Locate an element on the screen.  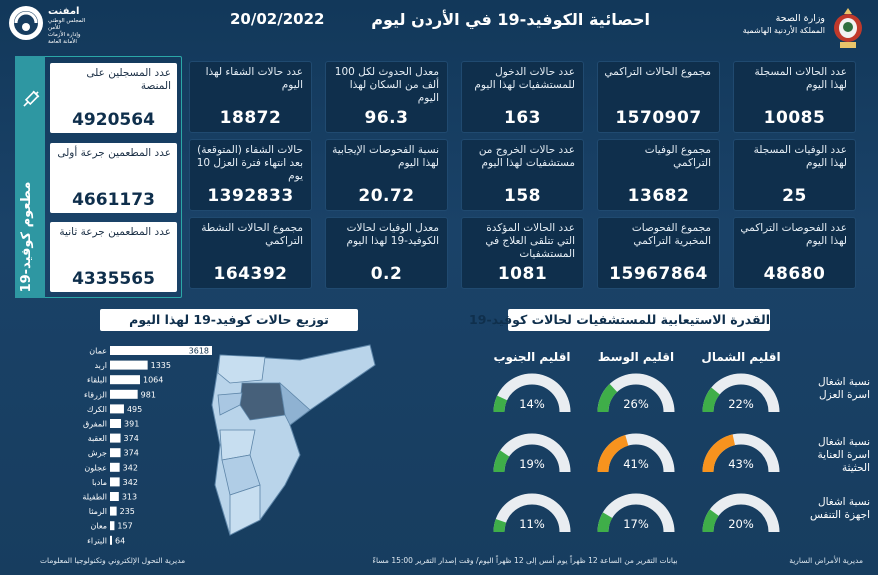
bar-category-label: البتراء is located at coordinates (97, 540).